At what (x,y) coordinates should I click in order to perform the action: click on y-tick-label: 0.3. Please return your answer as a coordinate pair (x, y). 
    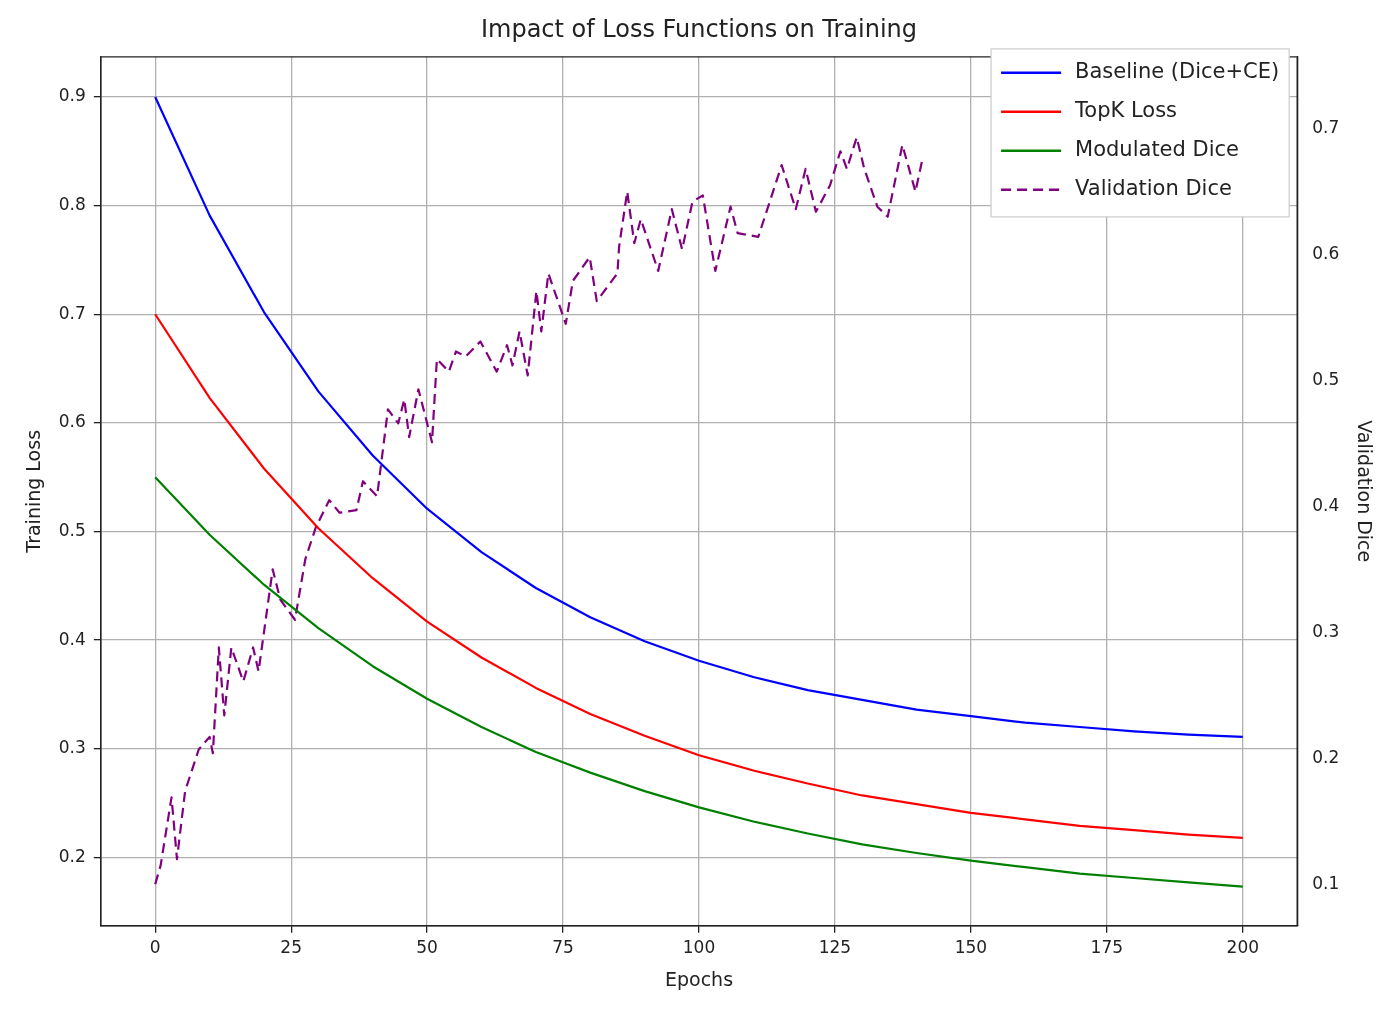
    Looking at the image, I should click on (72, 747).